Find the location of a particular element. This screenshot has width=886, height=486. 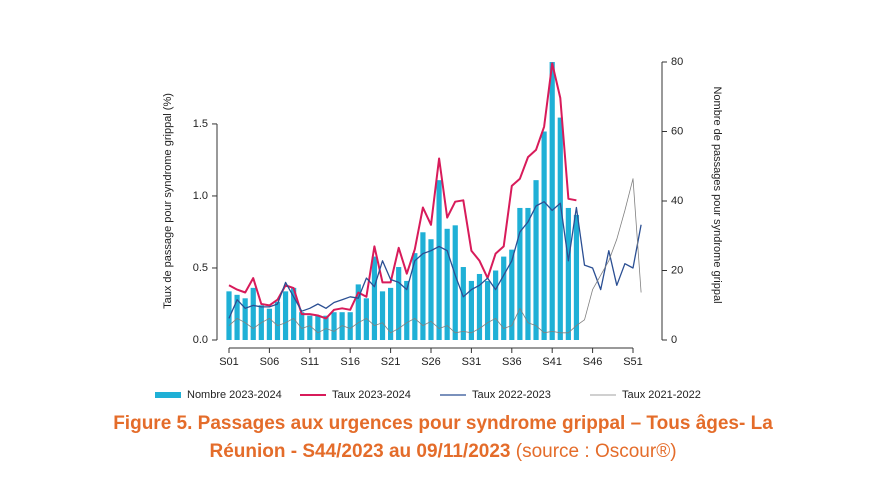

y2-axis-label: Nombre de passages pour syndrome grippal is located at coordinates (717, 194).